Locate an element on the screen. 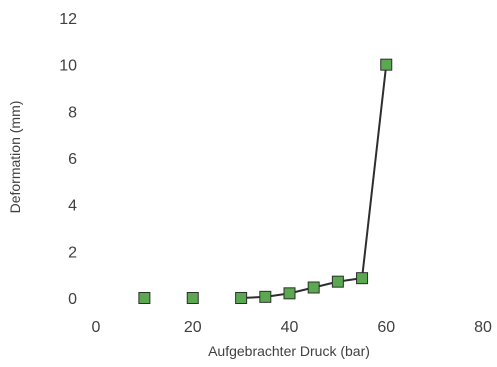 Image resolution: width=497 pixels, height=367 pixels. x-tick-label: 40 is located at coordinates (290, 327).